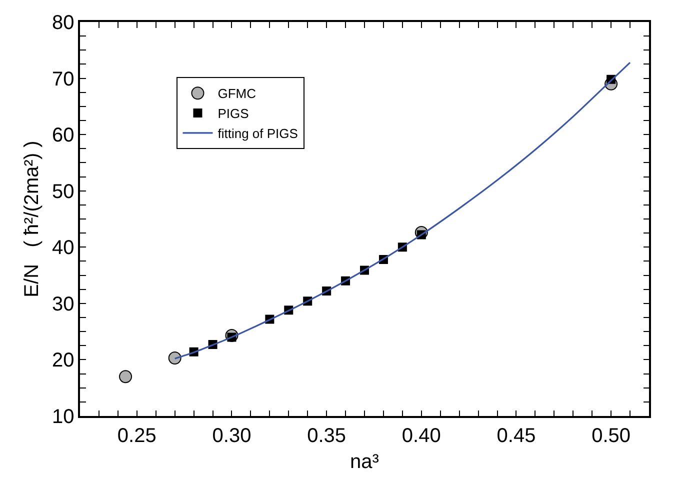  What do you see at coordinates (63, 191) in the screenshot?
I see `y-tick-label: 50` at bounding box center [63, 191].